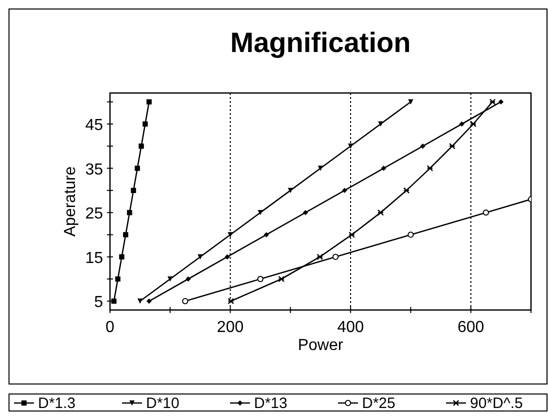 The width and height of the screenshot is (548, 419). Describe the element at coordinates (321, 345) in the screenshot. I see `x-axis-title: Power` at that location.